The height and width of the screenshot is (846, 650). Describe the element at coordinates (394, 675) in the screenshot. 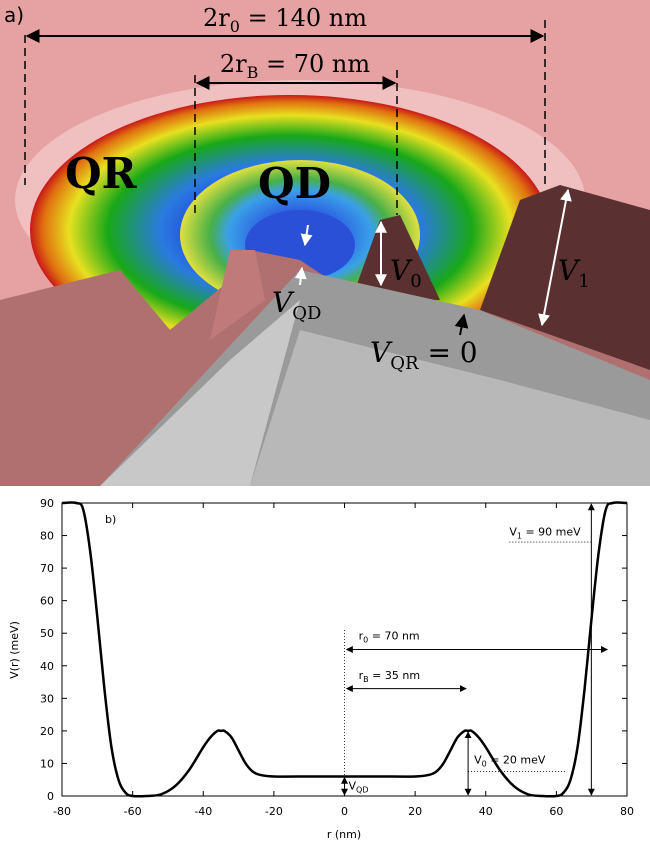

I see `text-part: = 35 nm` at that location.